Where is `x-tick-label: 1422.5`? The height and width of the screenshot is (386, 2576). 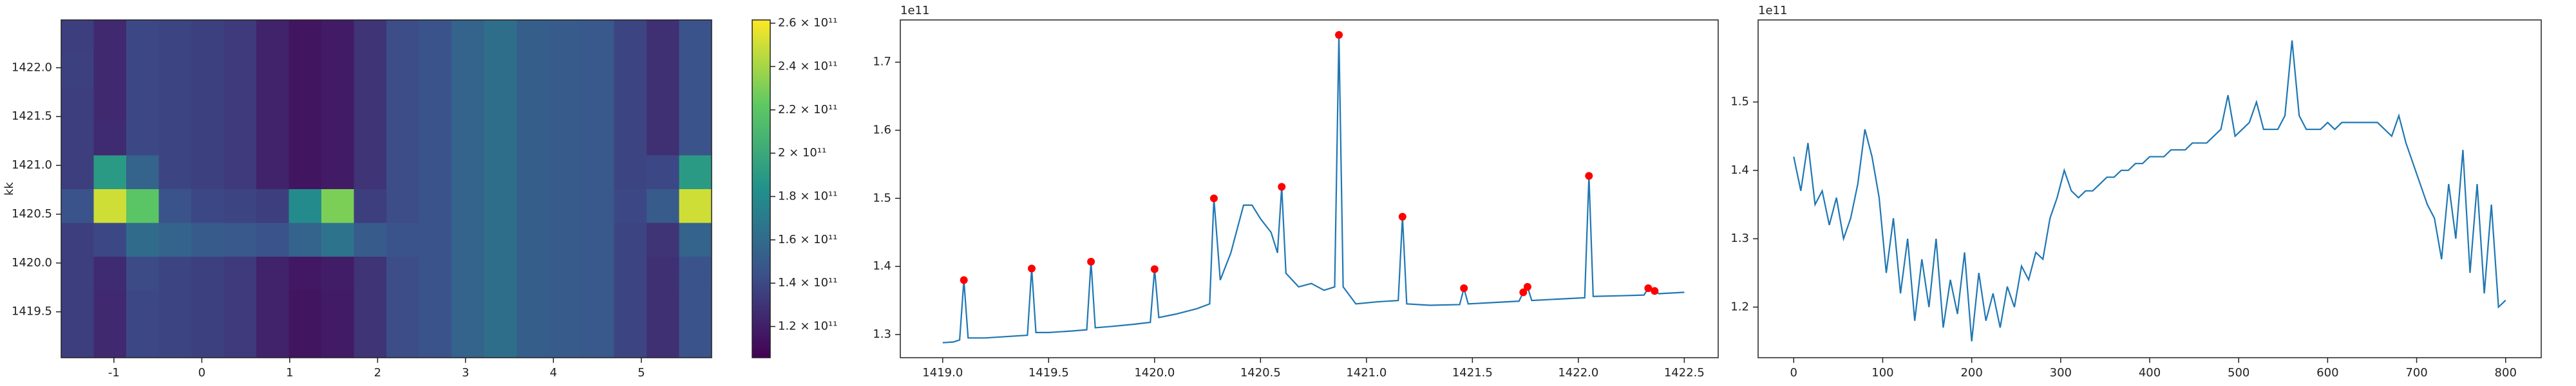
x-tick-label: 1422.5 is located at coordinates (1684, 373).